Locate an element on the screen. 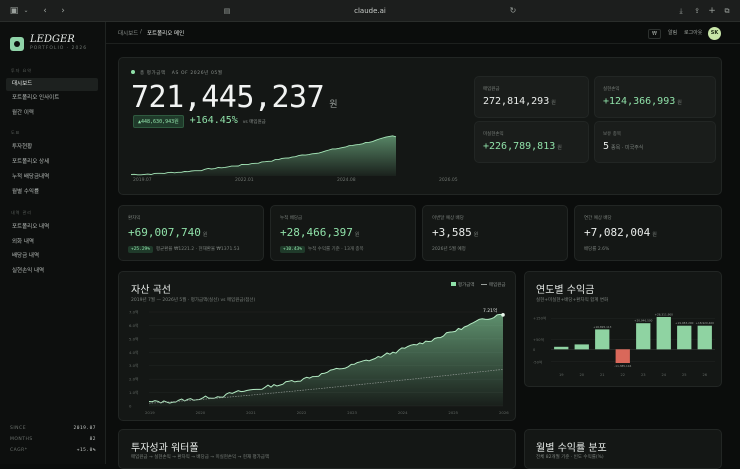 This screenshot has width=740, height=469. x-tick-label: 2021 is located at coordinates (251, 412).